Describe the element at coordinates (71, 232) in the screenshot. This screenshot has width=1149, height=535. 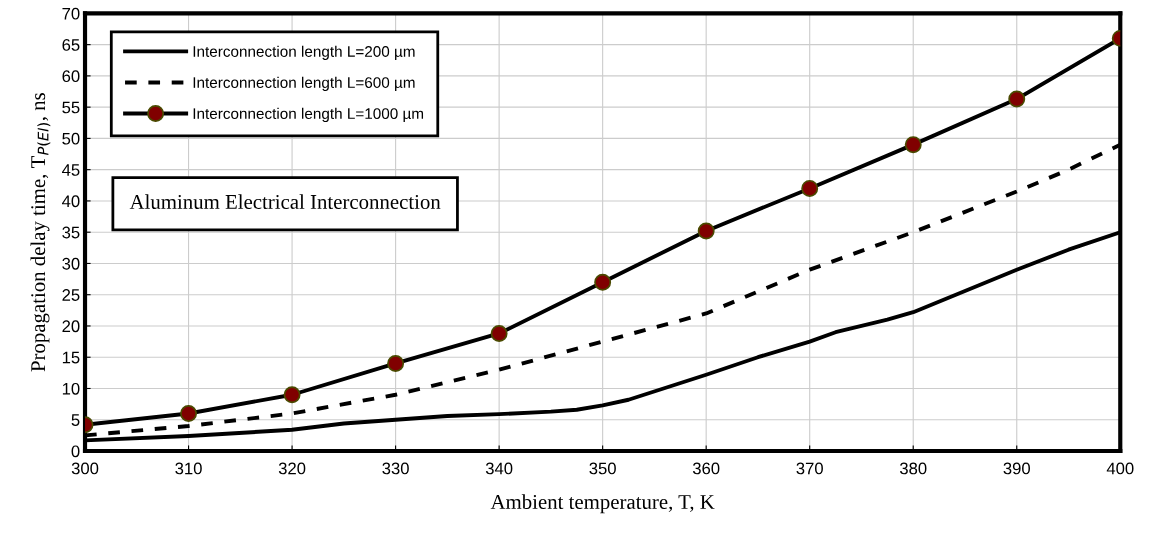
I see `y-tick-label: 35` at that location.